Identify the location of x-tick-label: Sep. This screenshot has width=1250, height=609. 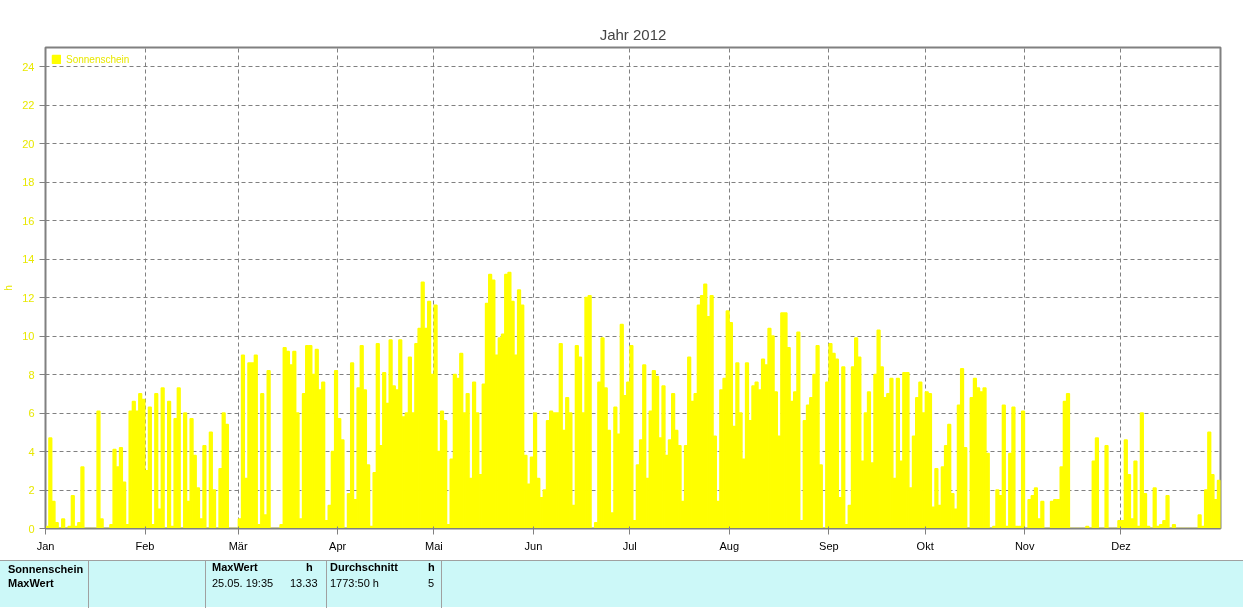
(829, 545).